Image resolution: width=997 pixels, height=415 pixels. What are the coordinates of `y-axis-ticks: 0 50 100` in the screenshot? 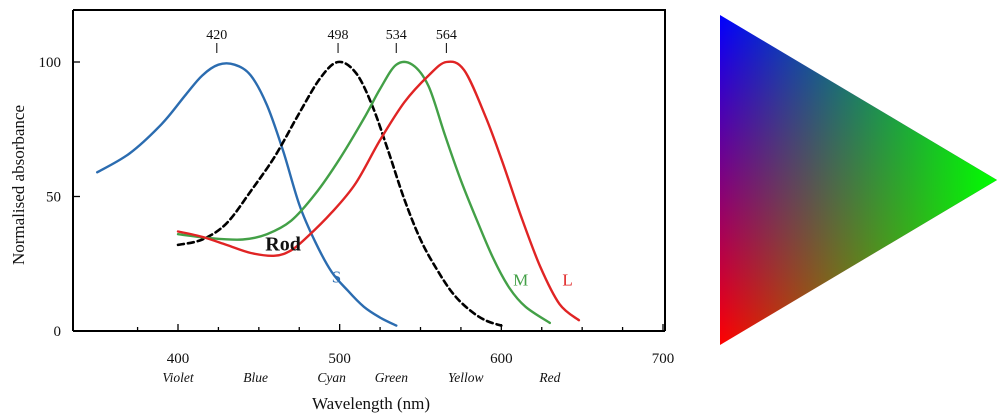 It's located at (59, 197).